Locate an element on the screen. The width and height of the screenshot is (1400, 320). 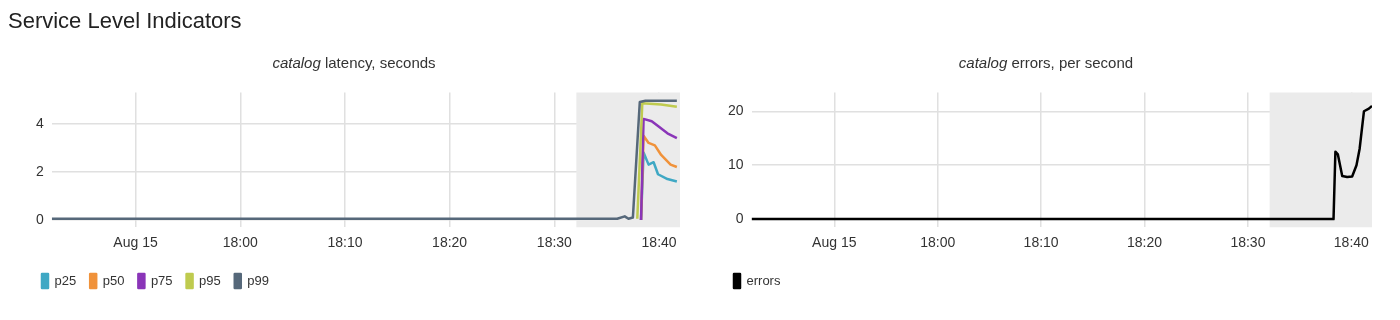
chart-subtitle: catalog errors, per second is located at coordinates (1046, 62).